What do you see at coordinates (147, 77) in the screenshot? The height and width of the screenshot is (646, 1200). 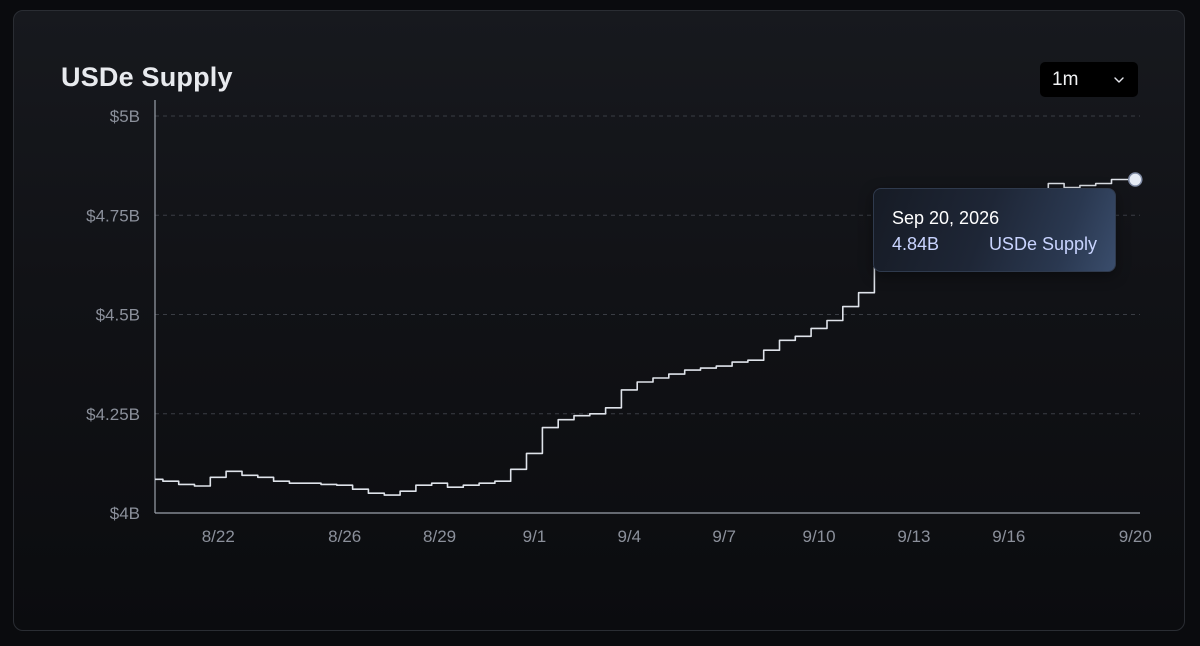 I see `chart-title: USDe Supply` at bounding box center [147, 77].